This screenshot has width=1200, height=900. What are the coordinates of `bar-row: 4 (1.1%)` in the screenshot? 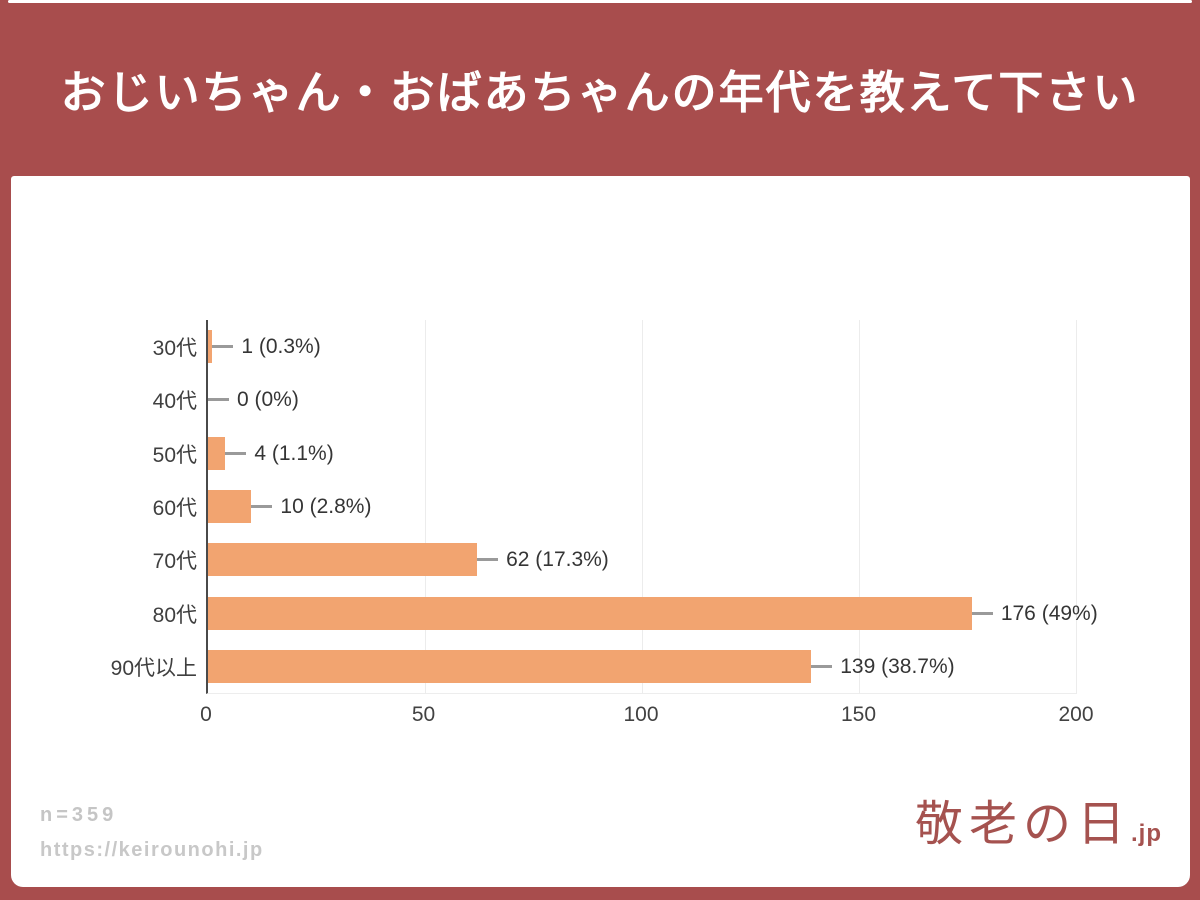 It's located at (642, 453).